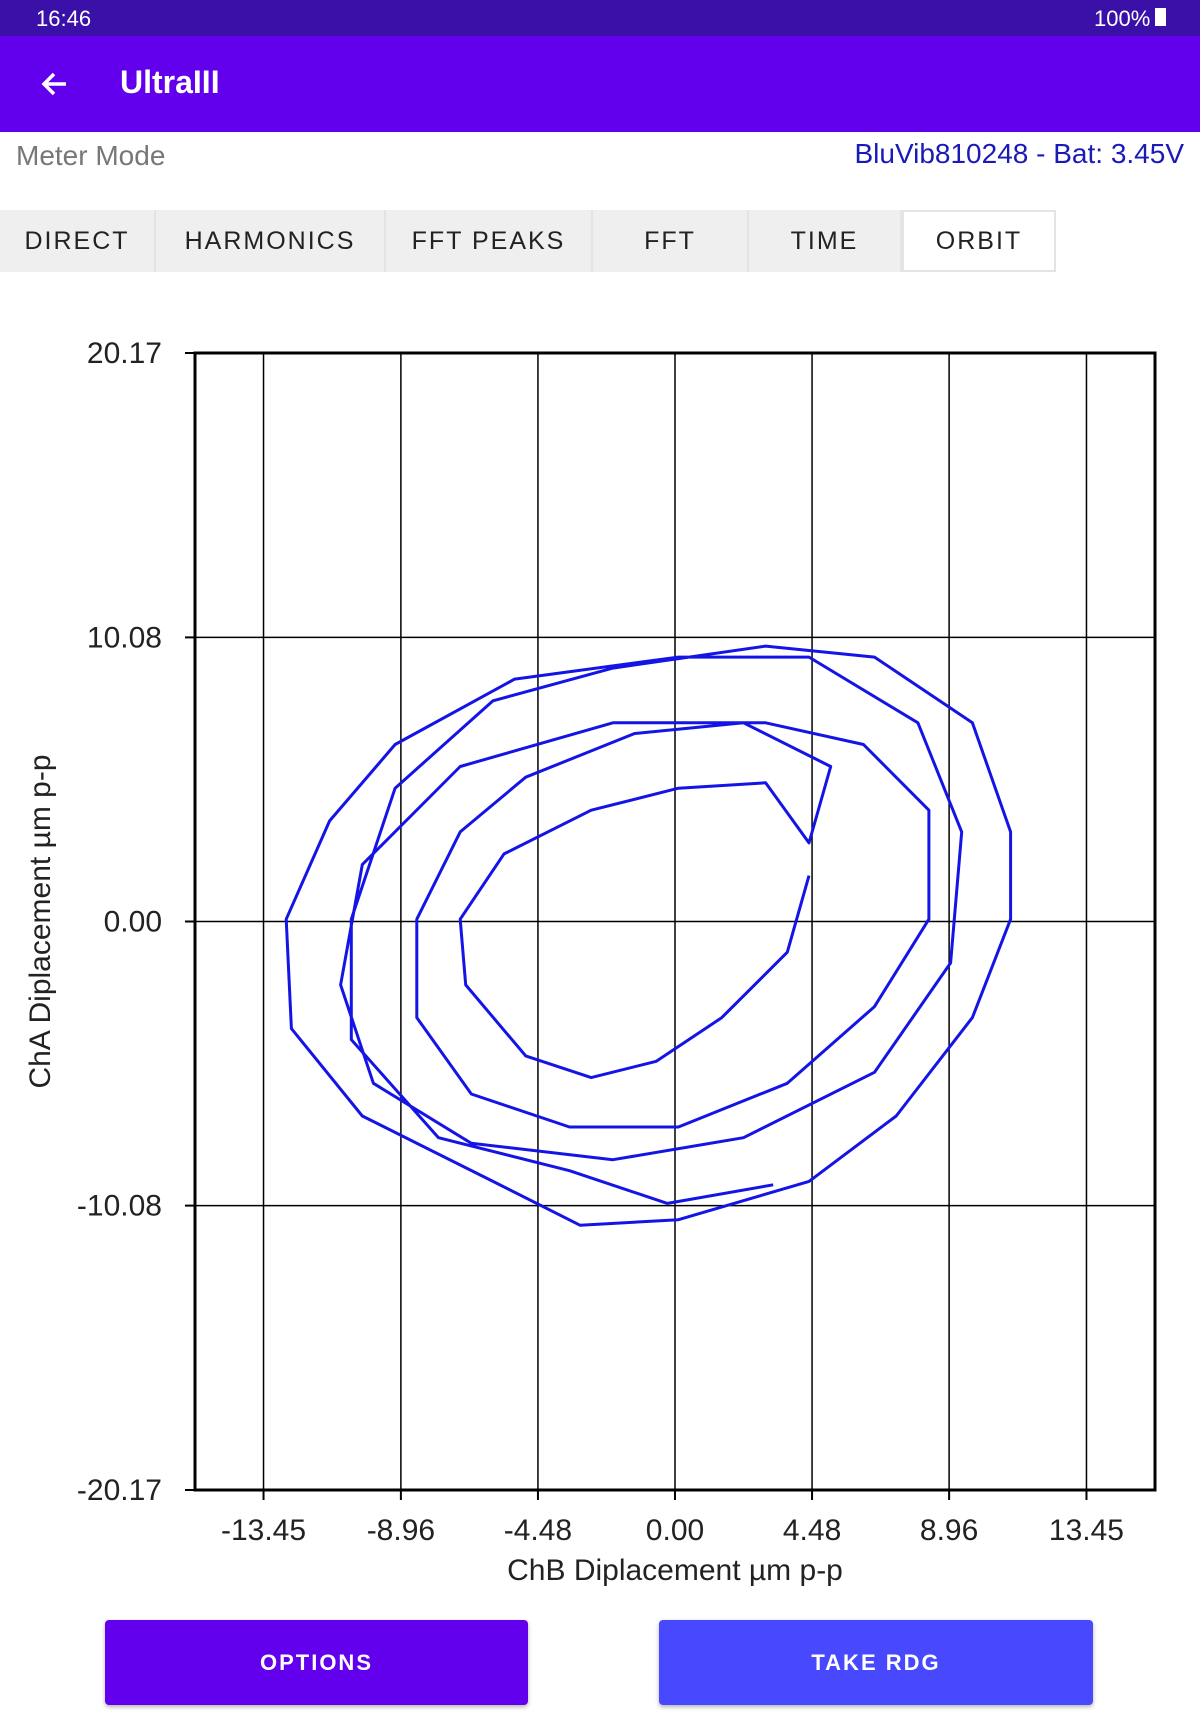 Image resolution: width=1200 pixels, height=1714 pixels. Describe the element at coordinates (78, 241) in the screenshot. I see `tab: DIRECT` at that location.